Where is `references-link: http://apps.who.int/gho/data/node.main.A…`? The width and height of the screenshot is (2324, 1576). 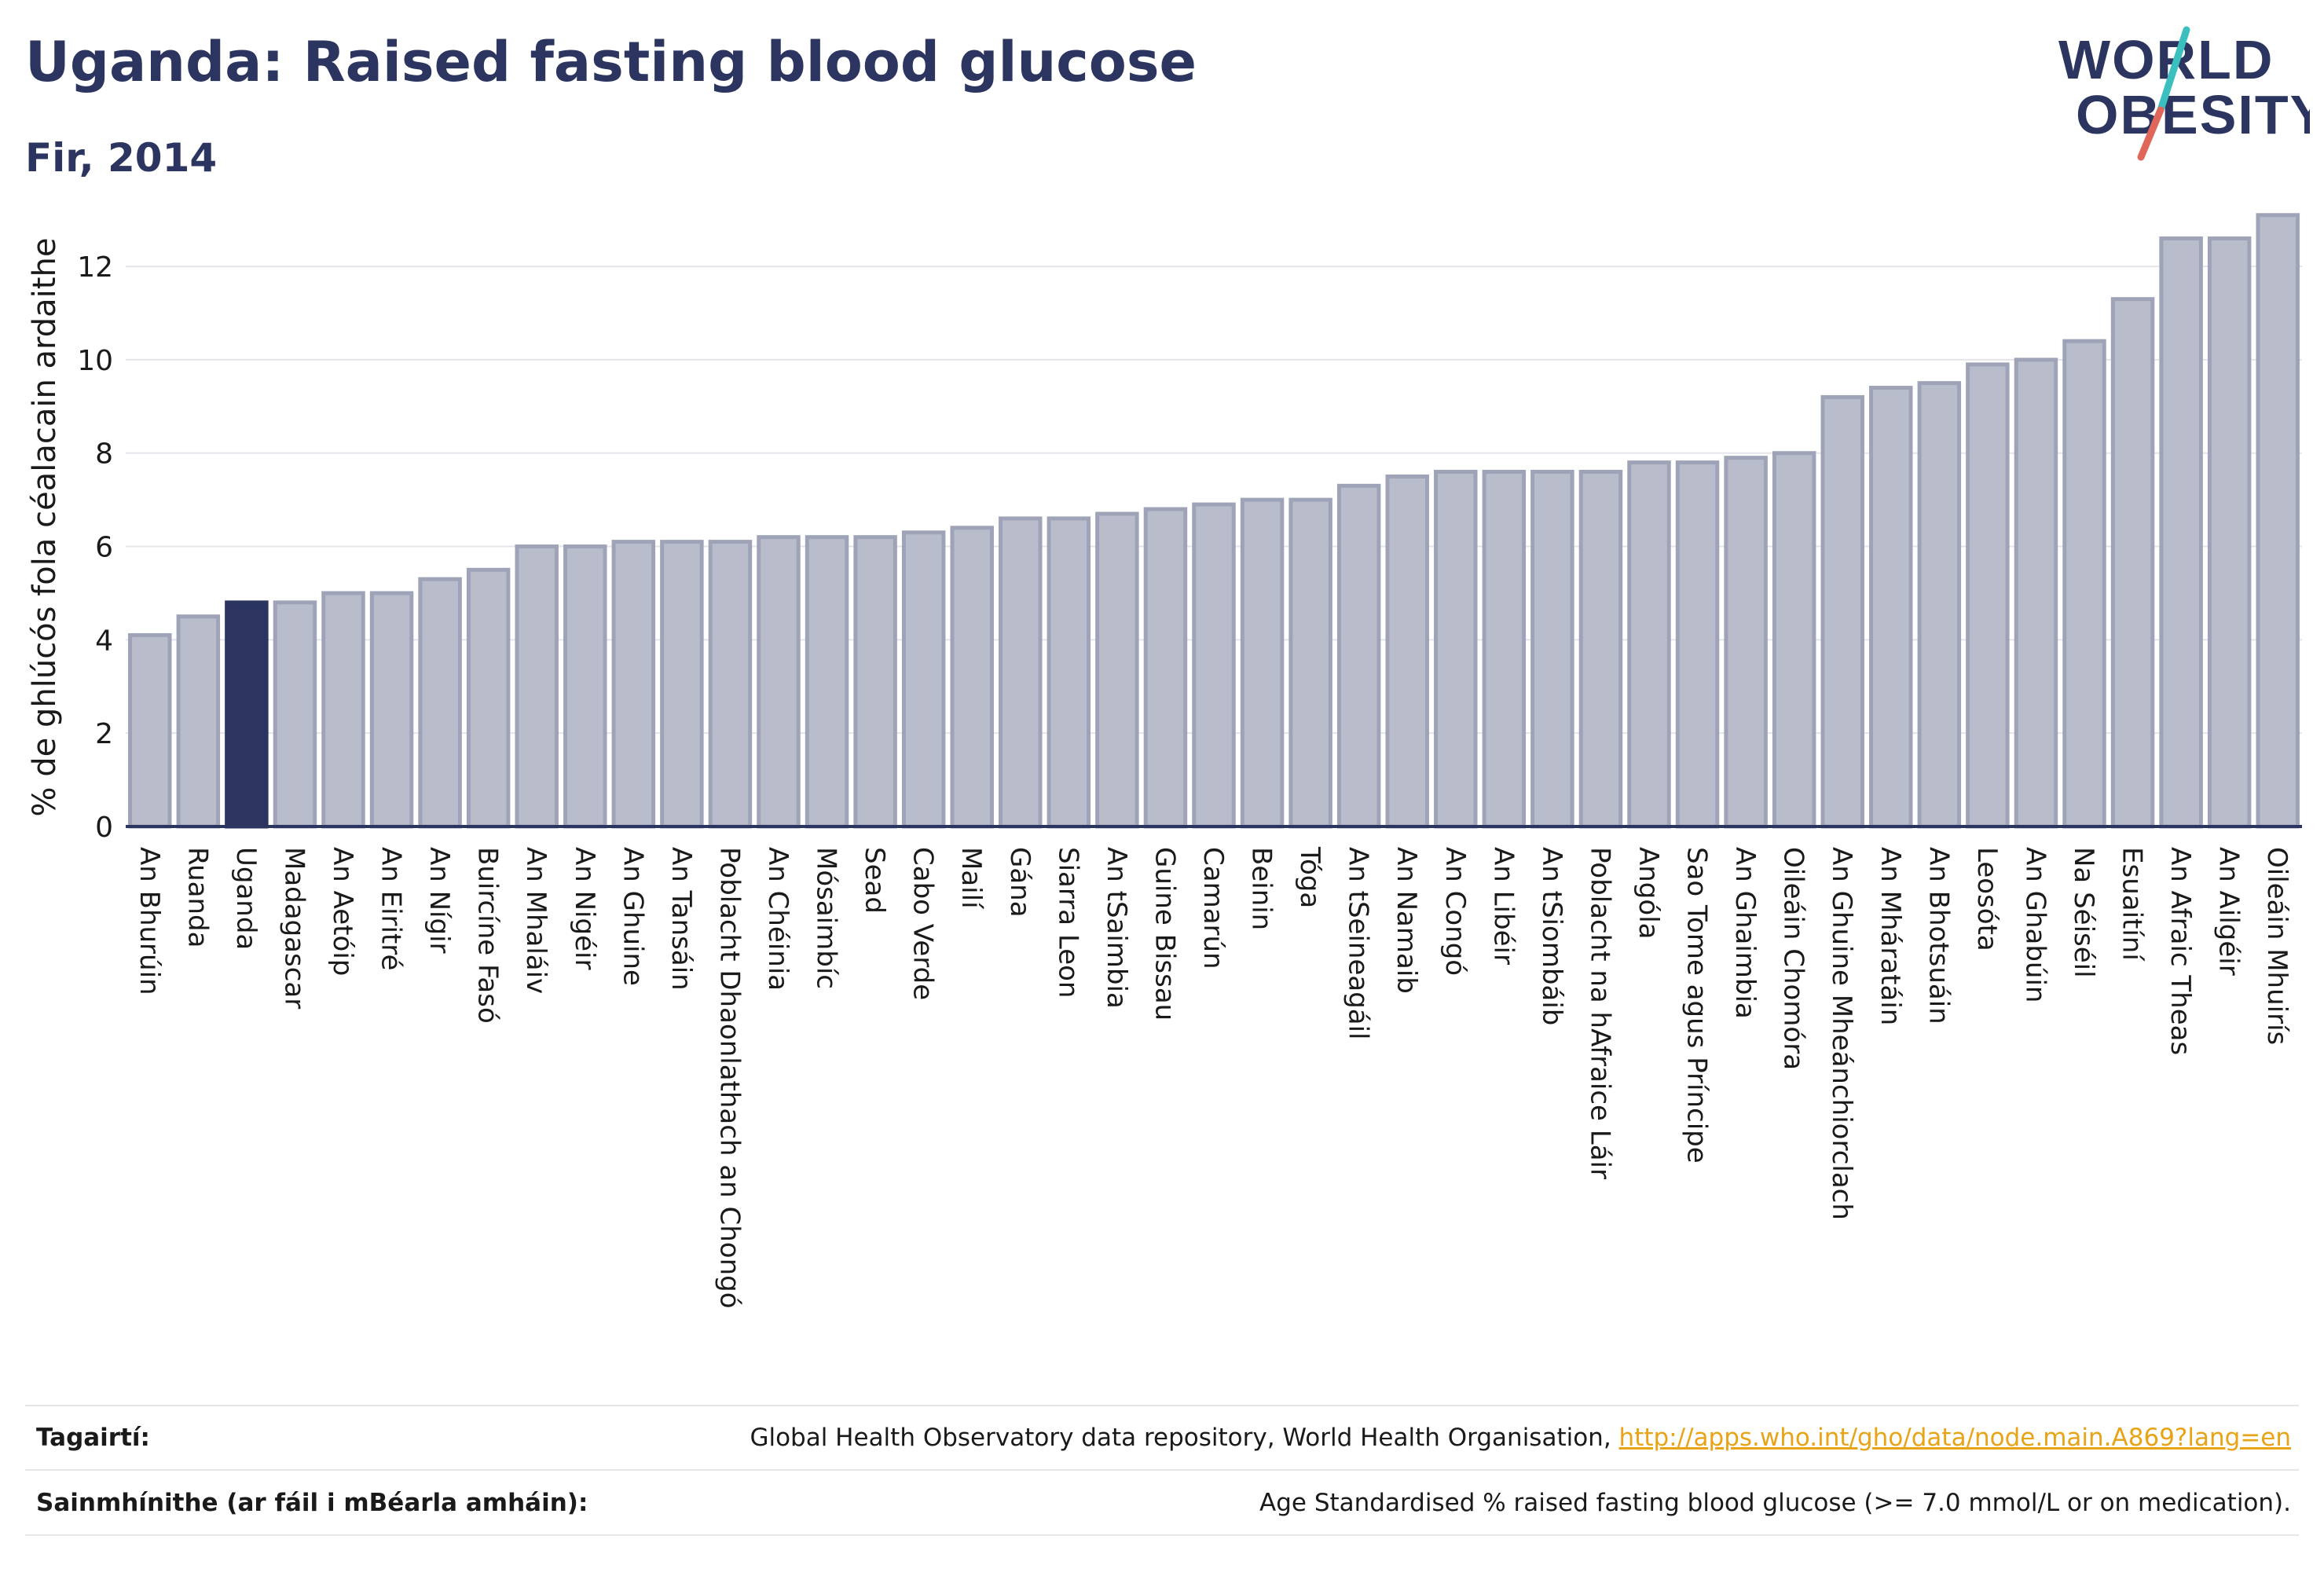
references-link: http://apps.who.int/gho/data/node.main.A… is located at coordinates (1954, 1438).